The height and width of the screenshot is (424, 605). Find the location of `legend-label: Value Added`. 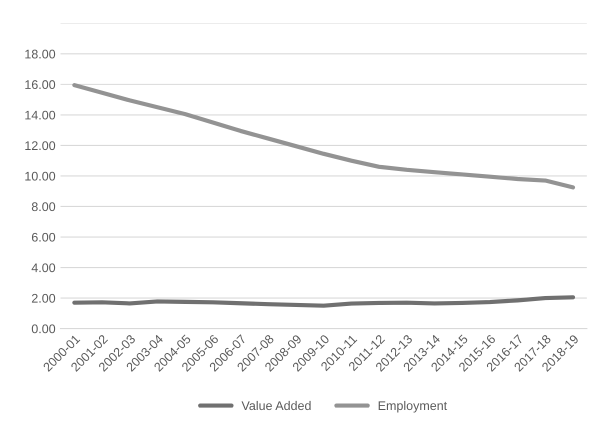

legend-label: Value Added is located at coordinates (276, 405).